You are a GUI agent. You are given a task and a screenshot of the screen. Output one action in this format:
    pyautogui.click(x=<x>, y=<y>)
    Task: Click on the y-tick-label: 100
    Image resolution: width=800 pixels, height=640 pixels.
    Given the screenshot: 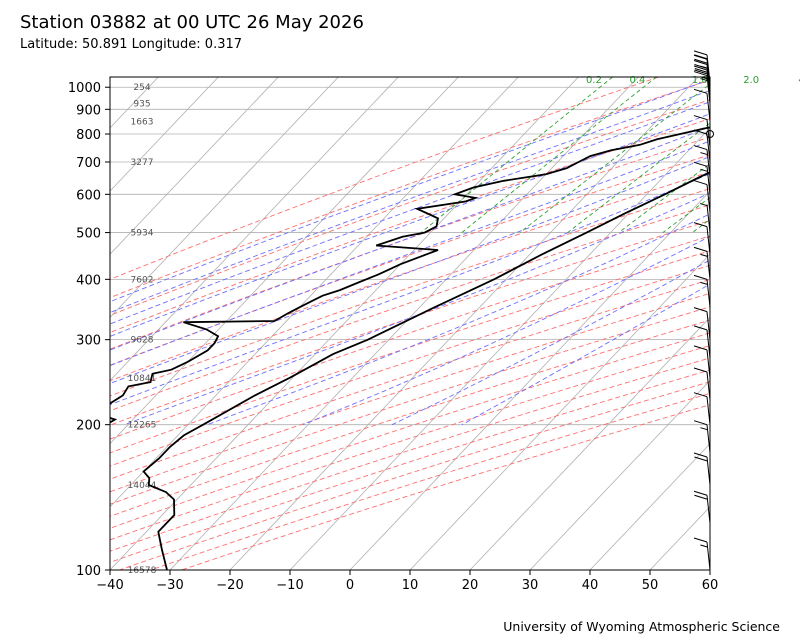 What is the action you would take?
    pyautogui.click(x=88, y=571)
    